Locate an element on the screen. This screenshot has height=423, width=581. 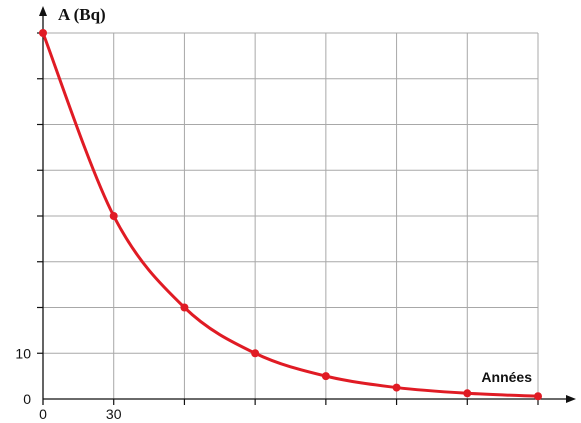
x-tick-label: 0 is located at coordinates (43, 414).